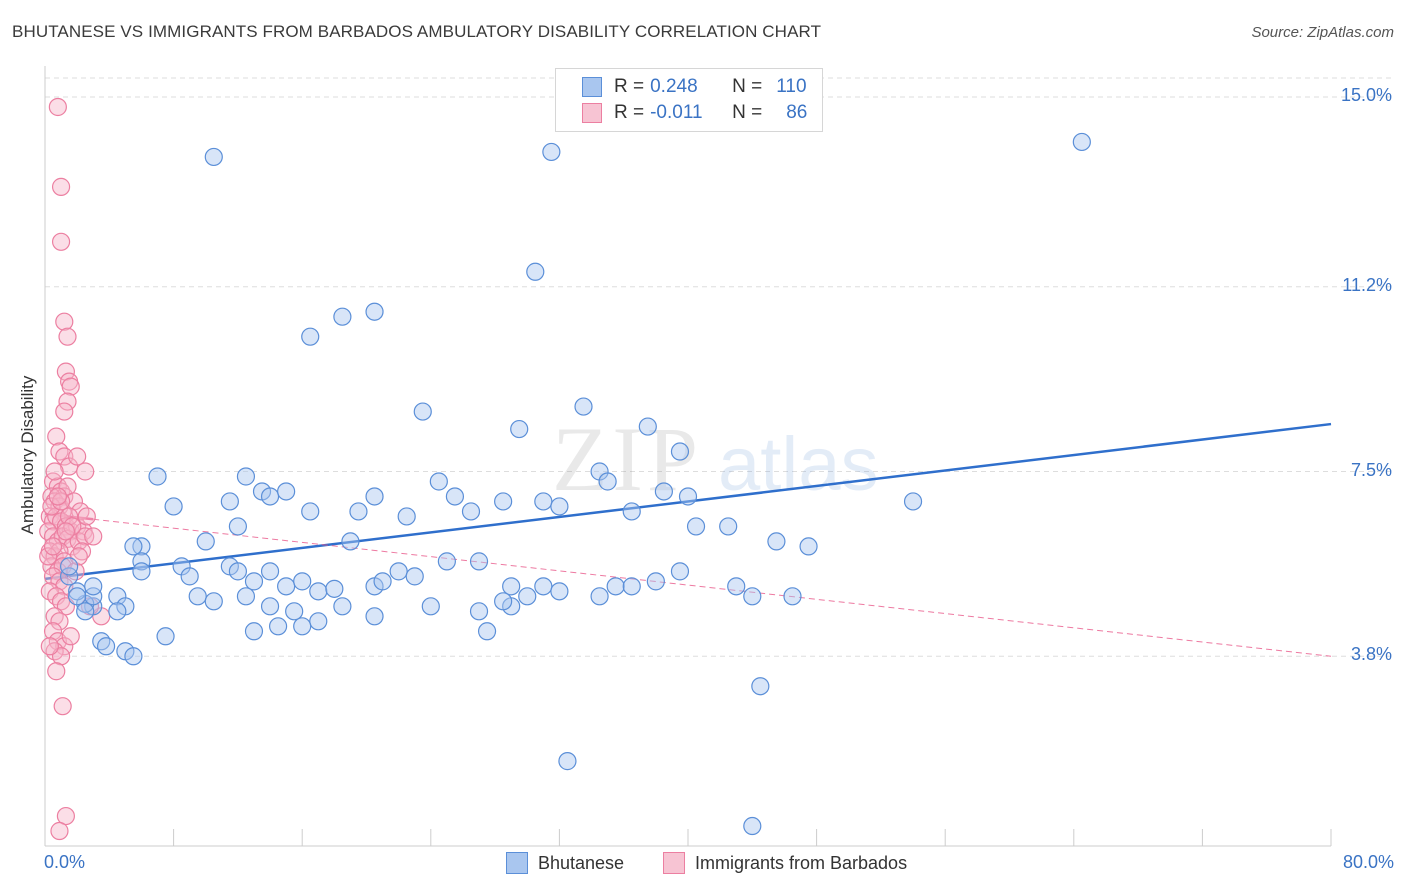  What do you see at coordinates (674, 86) in the screenshot?
I see `legend-r-value-bhutanese: 0.248` at bounding box center [674, 86].